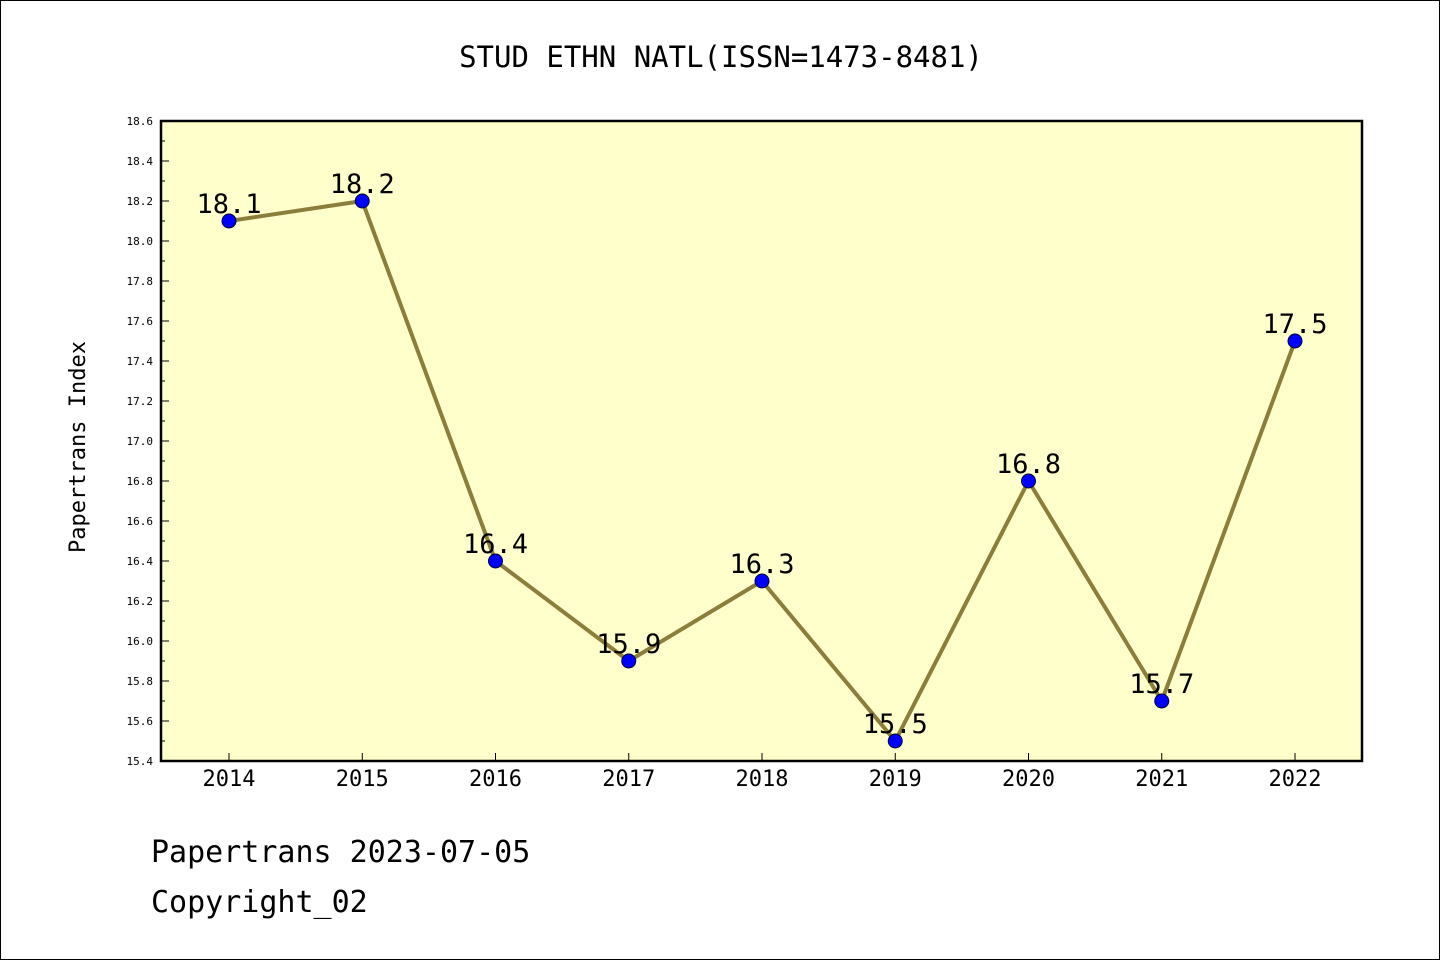 The width and height of the screenshot is (1440, 961). Describe the element at coordinates (1161, 779) in the screenshot. I see `x-tick-label: 2021` at that location.